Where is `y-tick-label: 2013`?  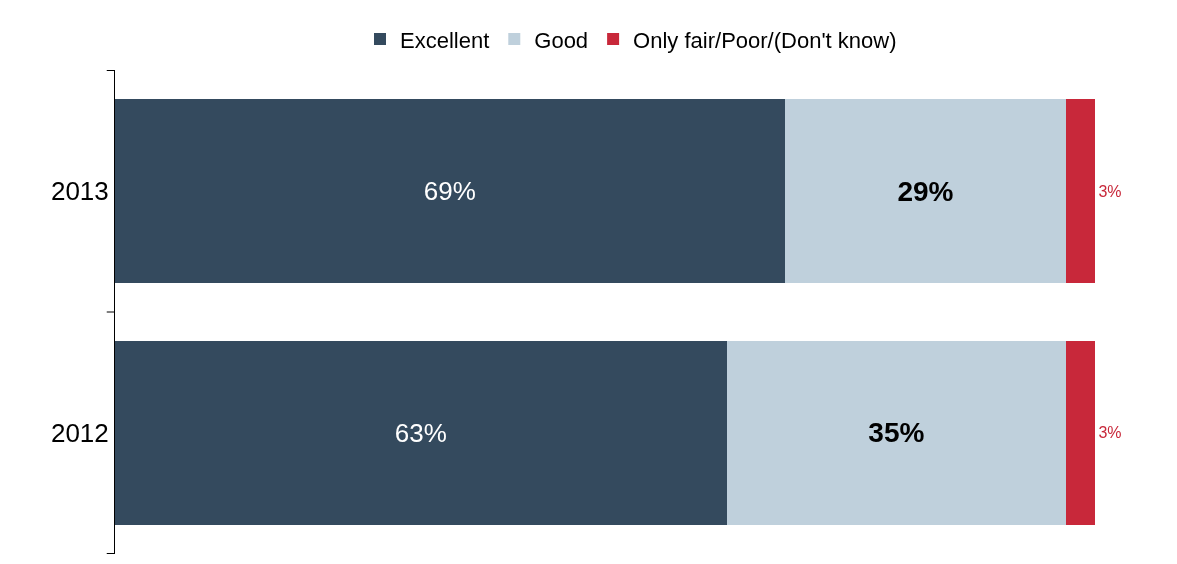
y-tick-label: 2013 is located at coordinates (79, 191).